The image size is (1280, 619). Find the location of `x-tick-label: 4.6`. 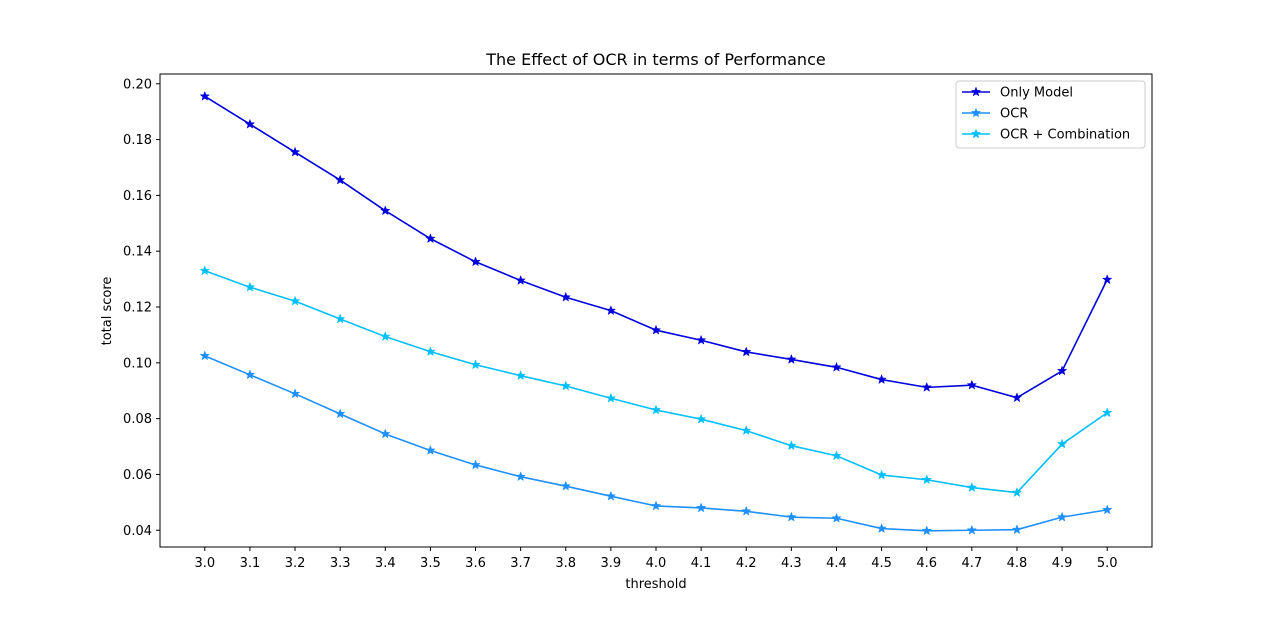

x-tick-label: 4.6 is located at coordinates (926, 563).